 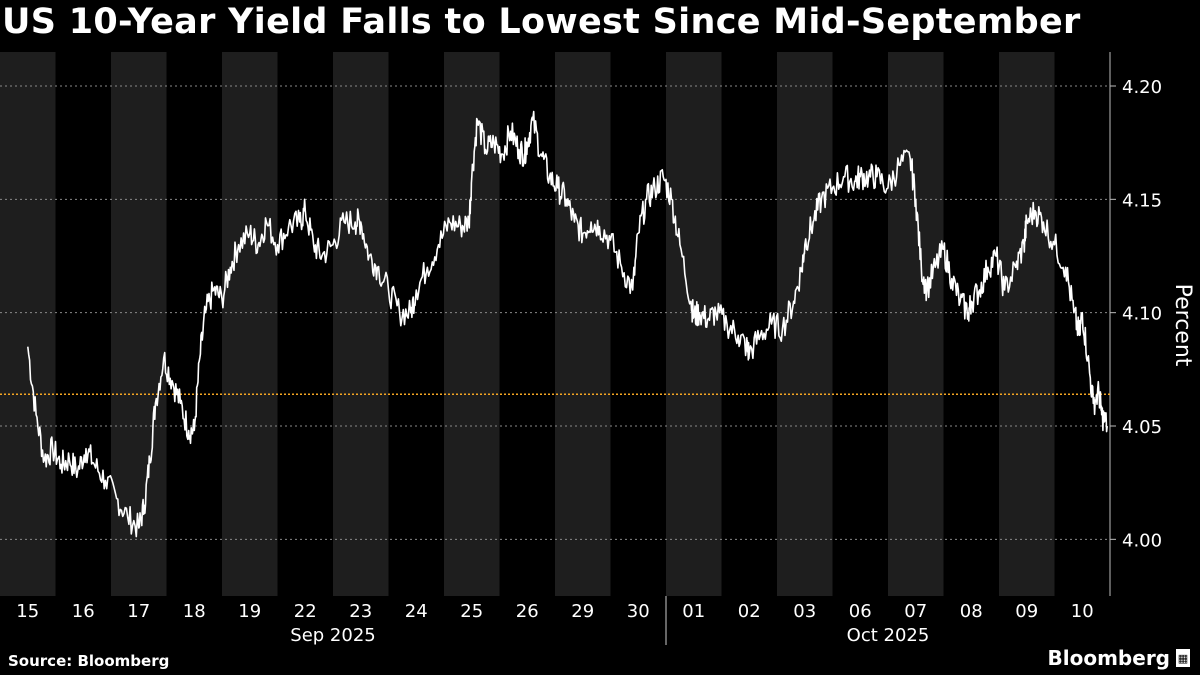 What do you see at coordinates (888, 635) in the screenshot?
I see `month-label: Oct 2025` at bounding box center [888, 635].